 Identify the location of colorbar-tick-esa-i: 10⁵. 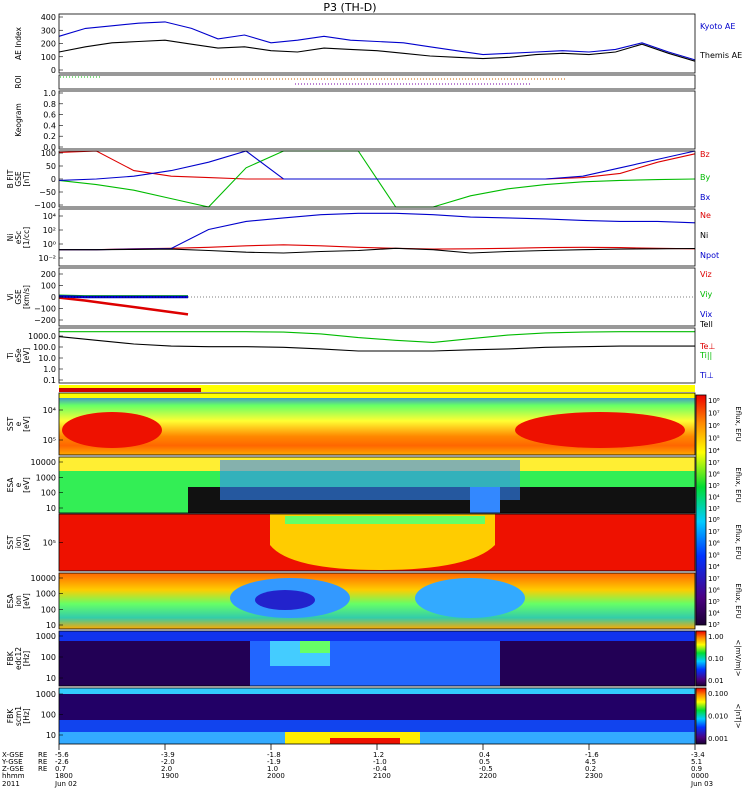
(714, 602).